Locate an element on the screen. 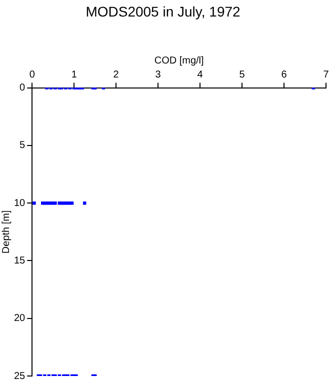 Image resolution: width=332 pixels, height=384 pixels. x-tick-label: 6 is located at coordinates (284, 75).